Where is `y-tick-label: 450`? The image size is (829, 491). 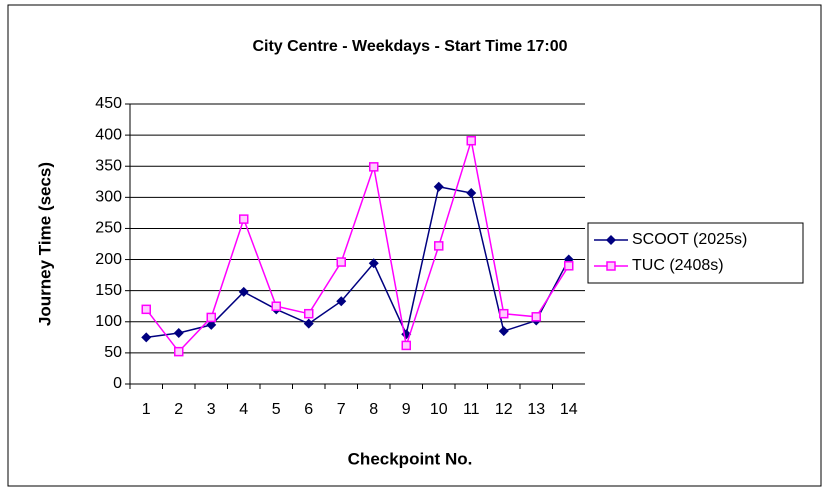
y-tick-label: 450 is located at coordinates (108, 103).